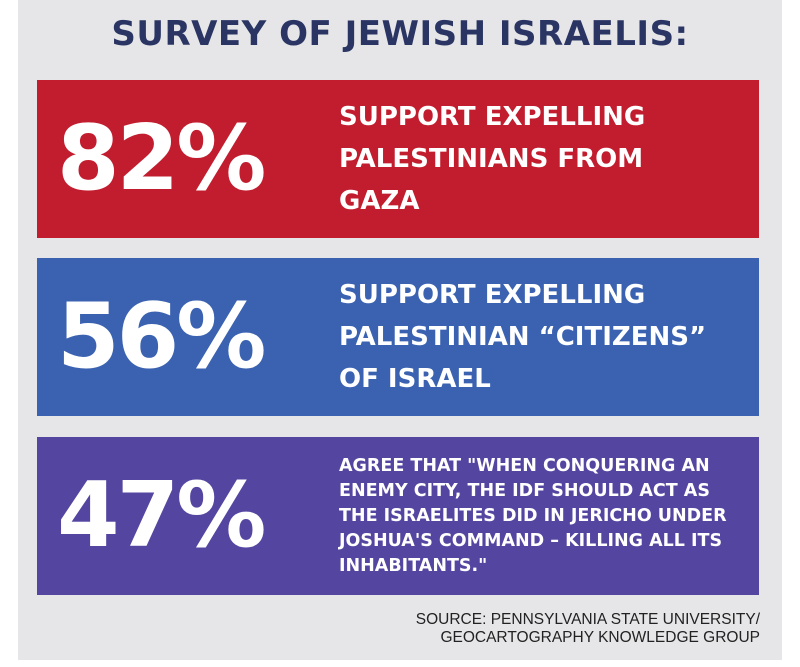  Describe the element at coordinates (600, 637) in the screenshot. I see `source-line: GEOCARTOGRAPHY KNOWLEDGE GROUP` at that location.